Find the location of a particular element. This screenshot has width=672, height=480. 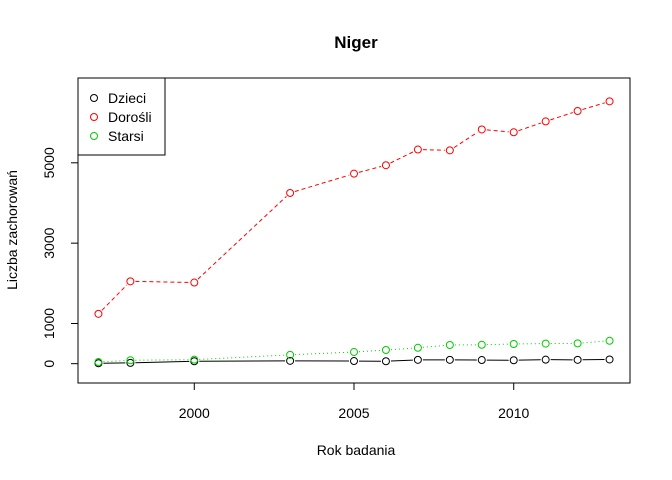

legend: Dzieci Dorośli Starsi is located at coordinates (121, 116).